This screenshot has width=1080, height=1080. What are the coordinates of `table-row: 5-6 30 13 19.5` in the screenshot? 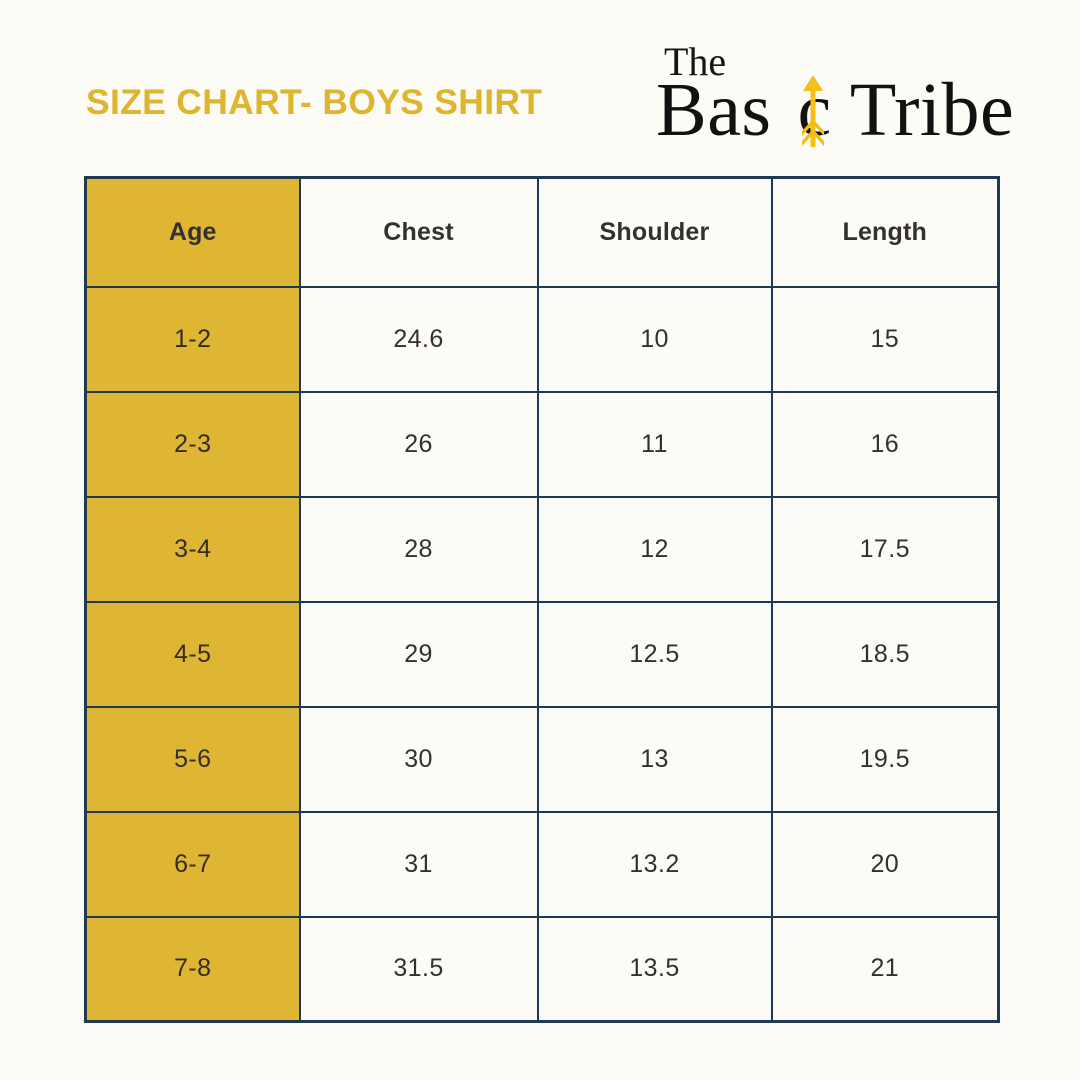 It's located at (542, 759).